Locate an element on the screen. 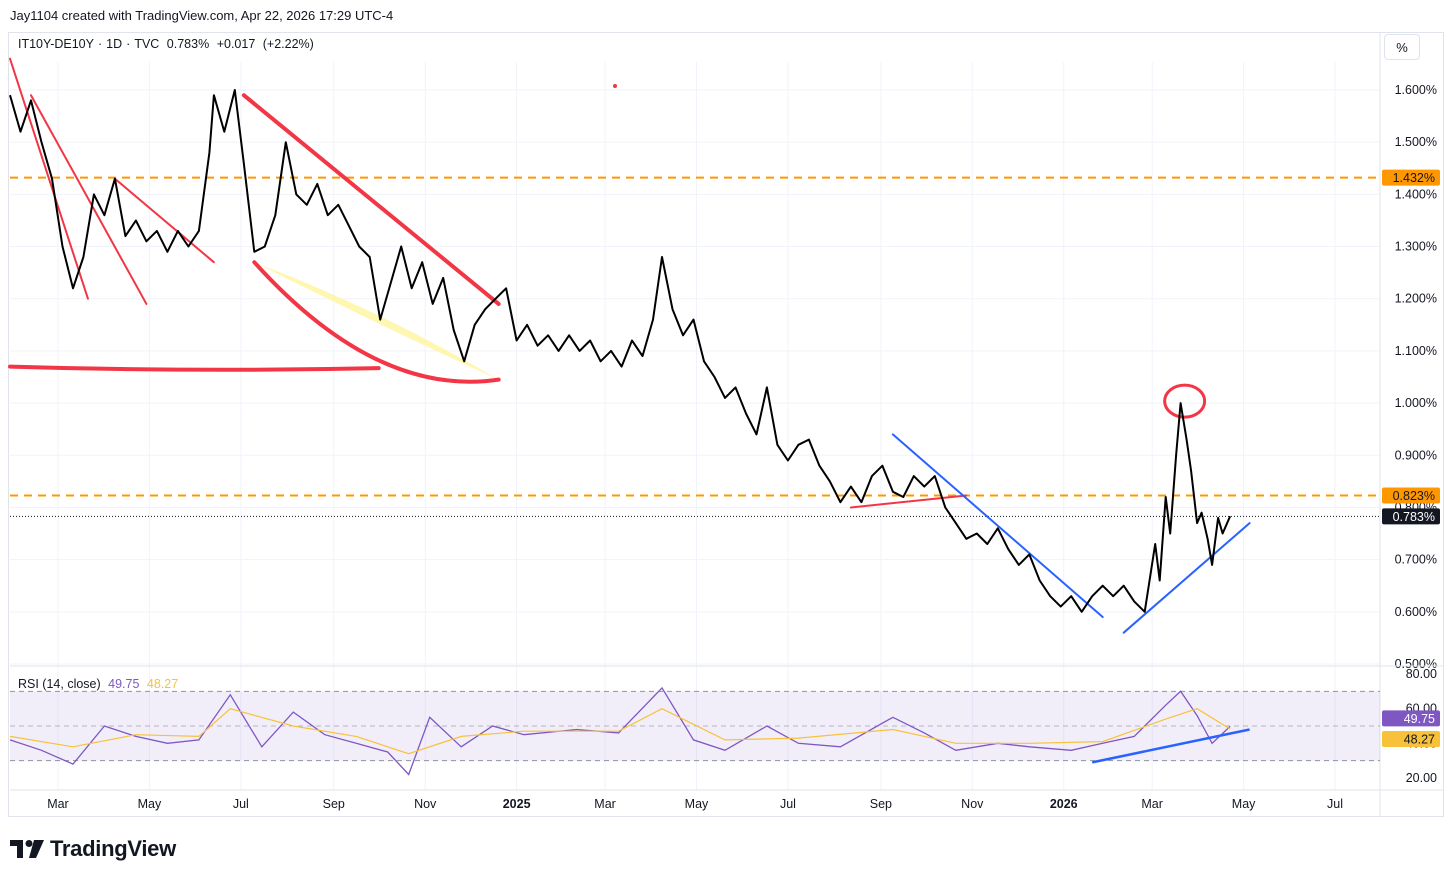 Image resolution: width=1456 pixels, height=879 pixels. highlight-circle-drawing is located at coordinates (1185, 401).